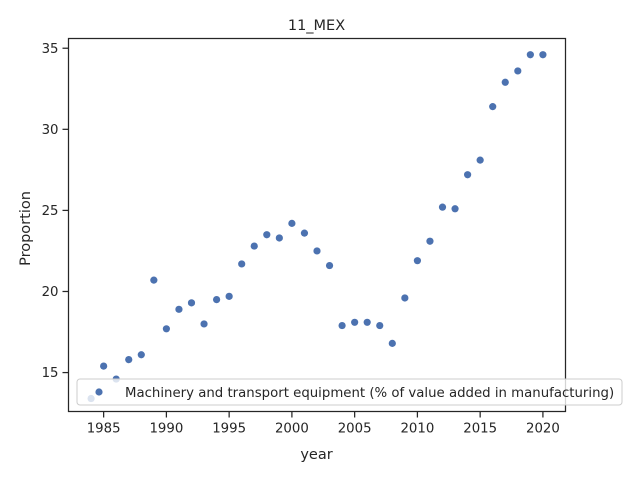  What do you see at coordinates (292, 429) in the screenshot?
I see `x-tick-label: 2000` at bounding box center [292, 429].